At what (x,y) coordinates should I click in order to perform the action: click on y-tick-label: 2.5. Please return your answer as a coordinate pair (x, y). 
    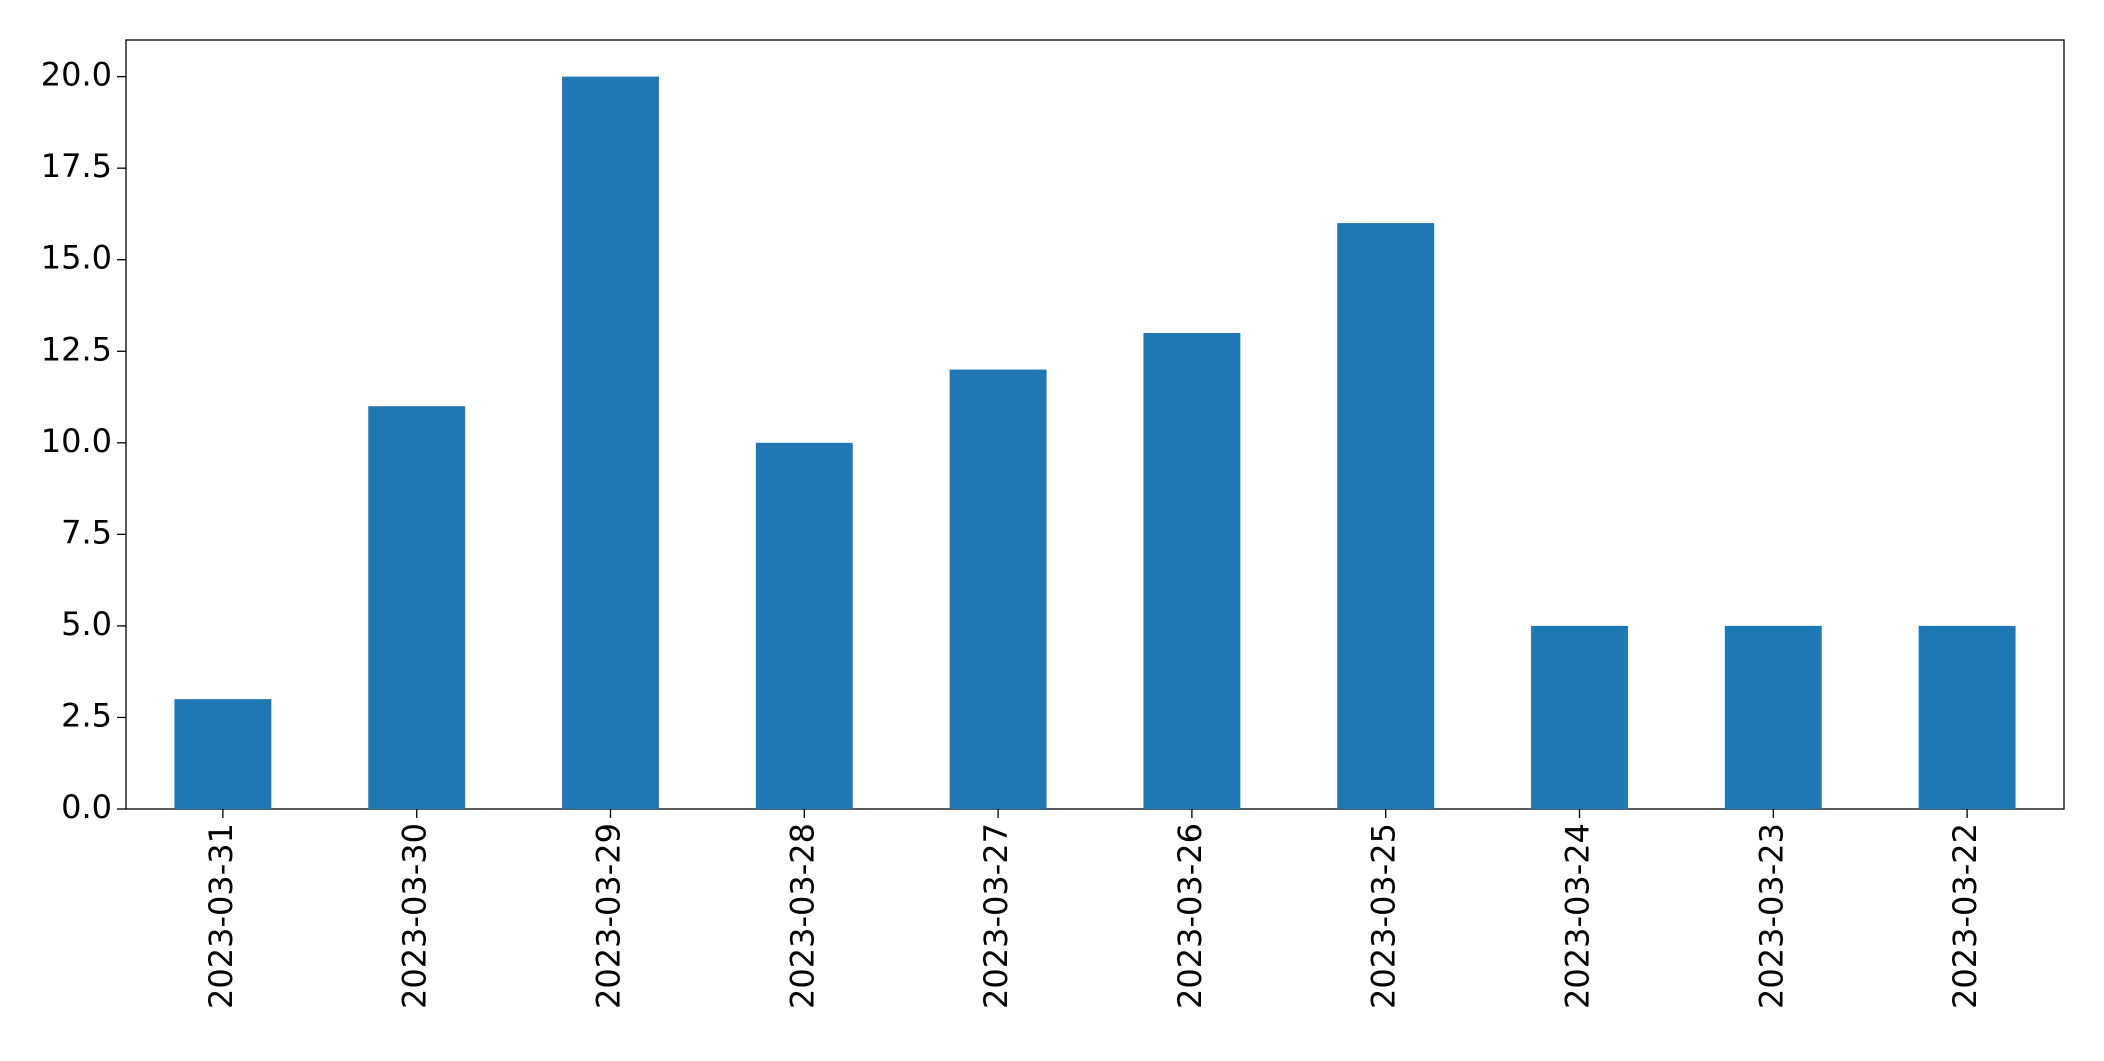
    Looking at the image, I should click on (86, 715).